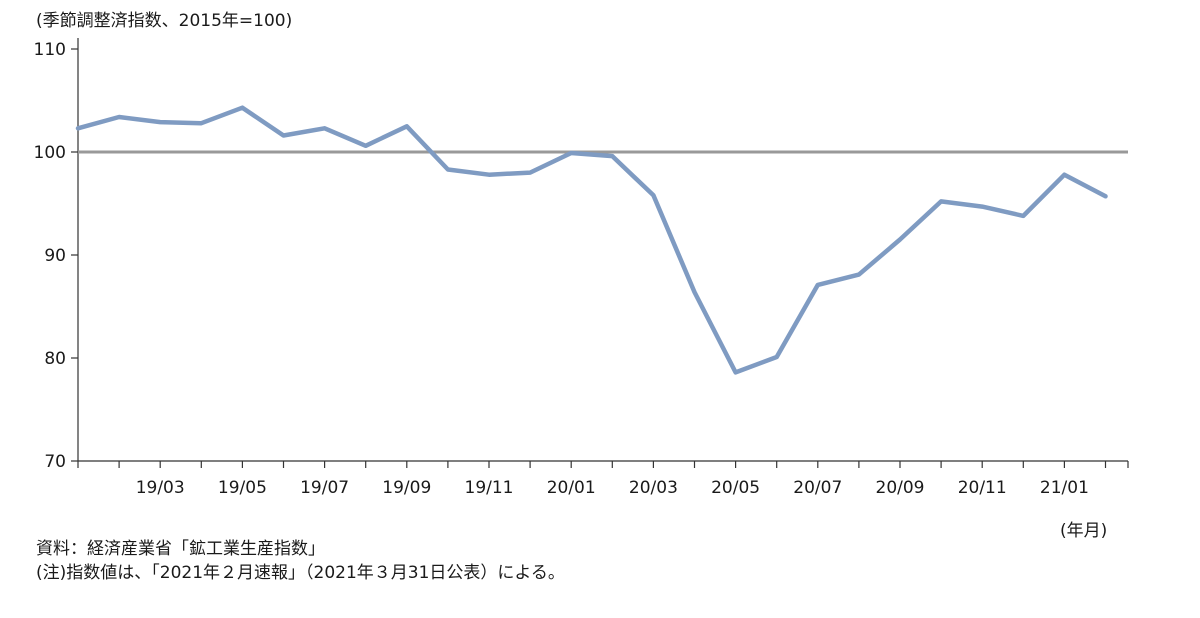  I want to click on y-axis-label: (季節調整済指数、2015年=100), so click(164, 21).